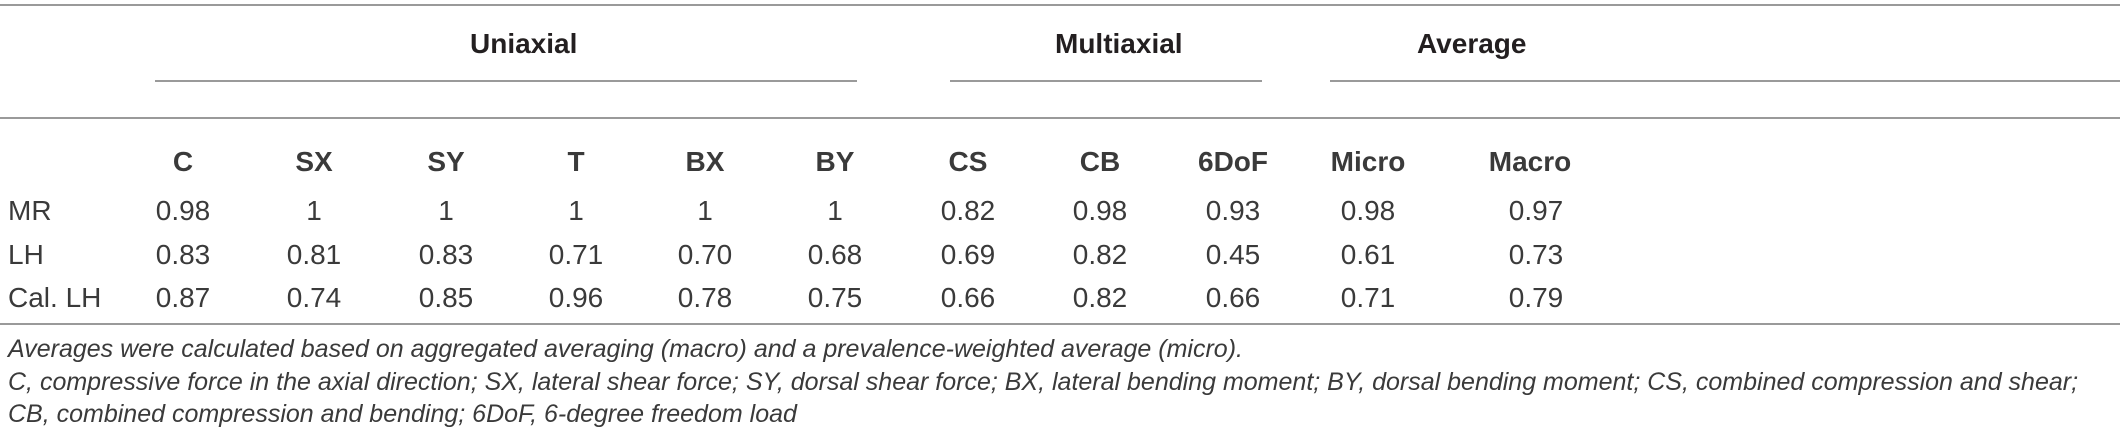 This screenshot has width=2120, height=447. Describe the element at coordinates (183, 297) in the screenshot. I see `table-cell: 0.87` at that location.